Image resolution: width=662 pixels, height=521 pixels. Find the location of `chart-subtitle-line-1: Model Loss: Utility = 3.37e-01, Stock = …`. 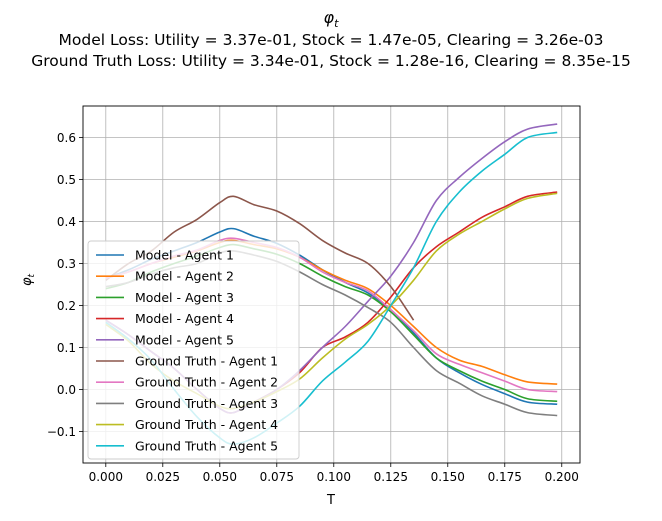

chart-subtitle-line-1: Model Loss: Utility = 3.37e-01, Stock = … is located at coordinates (331, 40).